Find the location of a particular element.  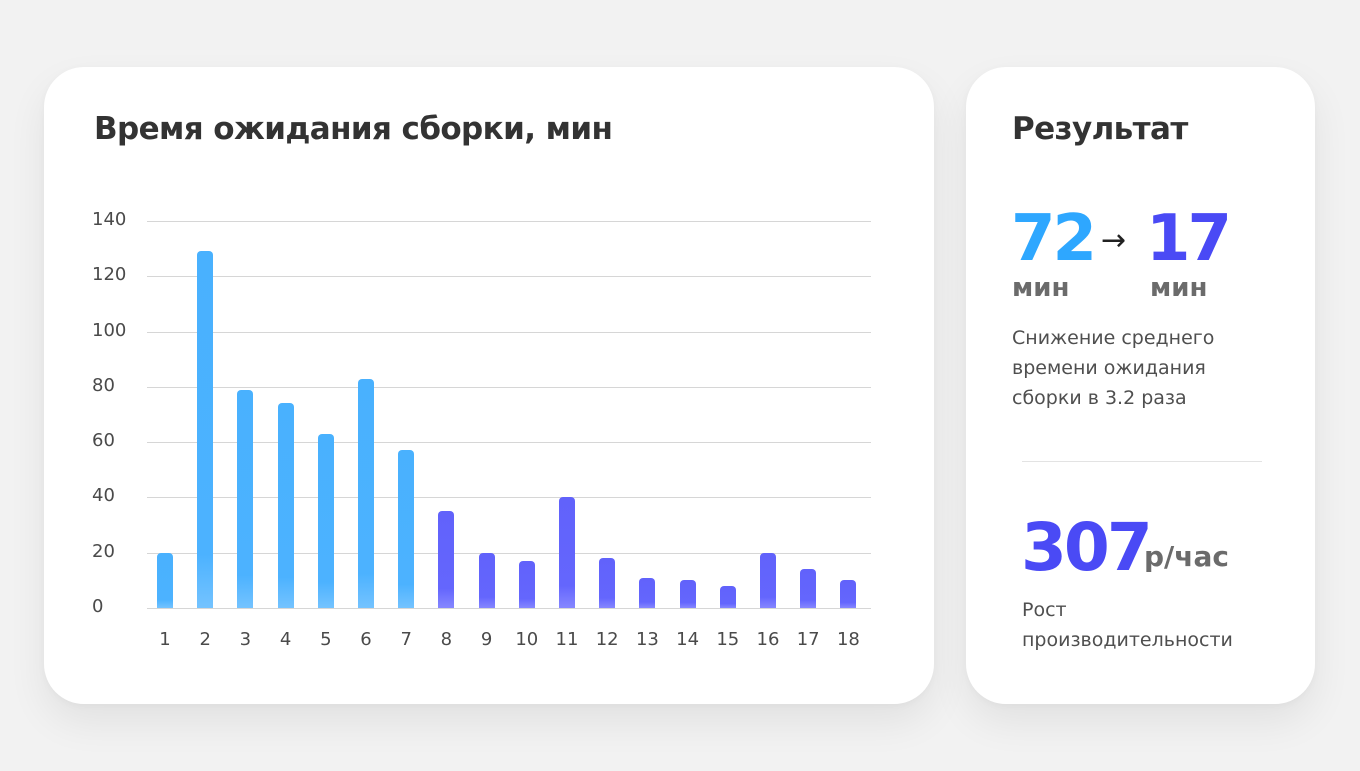

y-axis-tick-label: 40 is located at coordinates (103, 496).